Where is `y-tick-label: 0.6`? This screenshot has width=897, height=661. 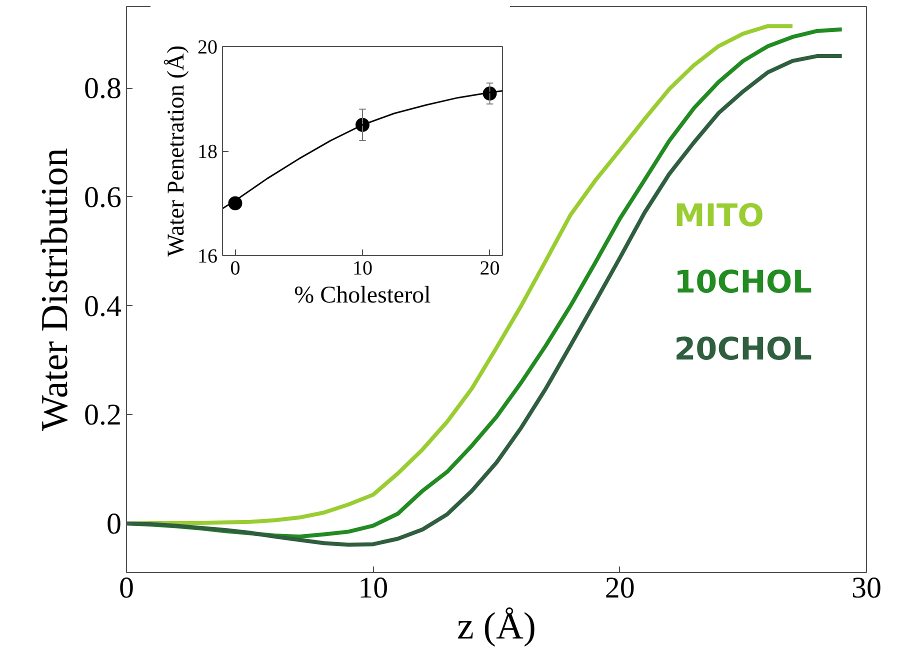 y-tick-label: 0.6 is located at coordinates (103, 197).